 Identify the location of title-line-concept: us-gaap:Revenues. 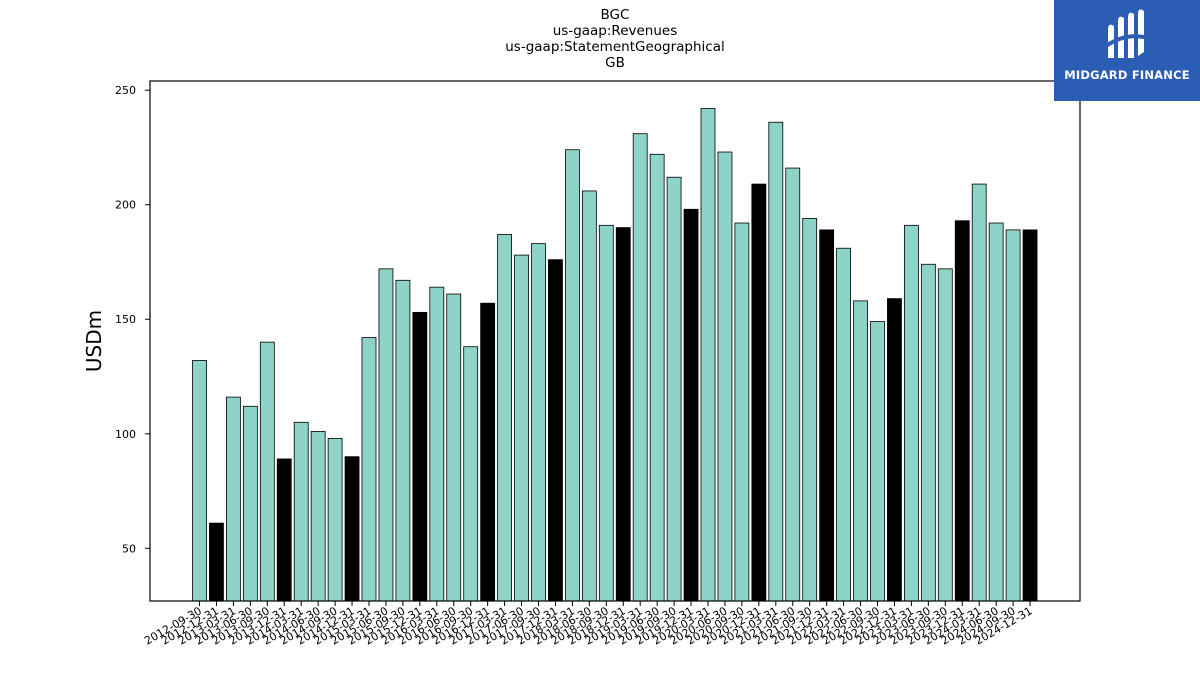
(615, 31).